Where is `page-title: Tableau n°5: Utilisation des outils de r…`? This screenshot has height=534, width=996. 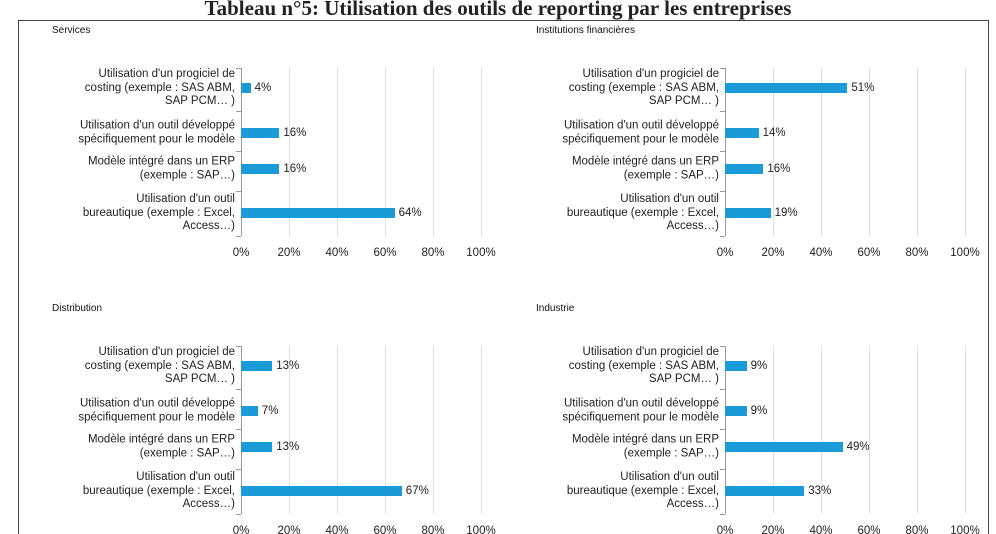 page-title: Tableau n°5: Utilisation des outils de r… is located at coordinates (498, 10).